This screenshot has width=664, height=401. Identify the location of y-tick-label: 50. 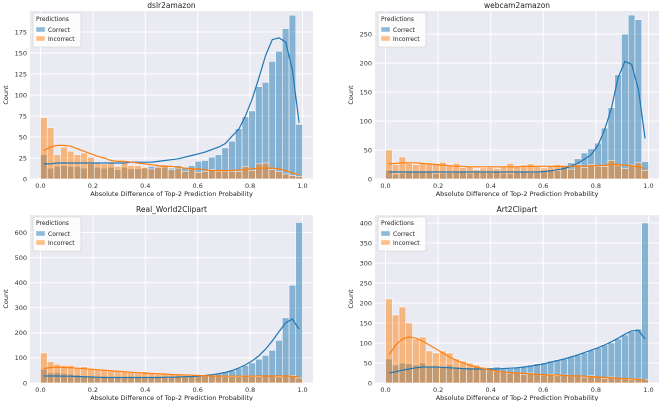
(368, 363).